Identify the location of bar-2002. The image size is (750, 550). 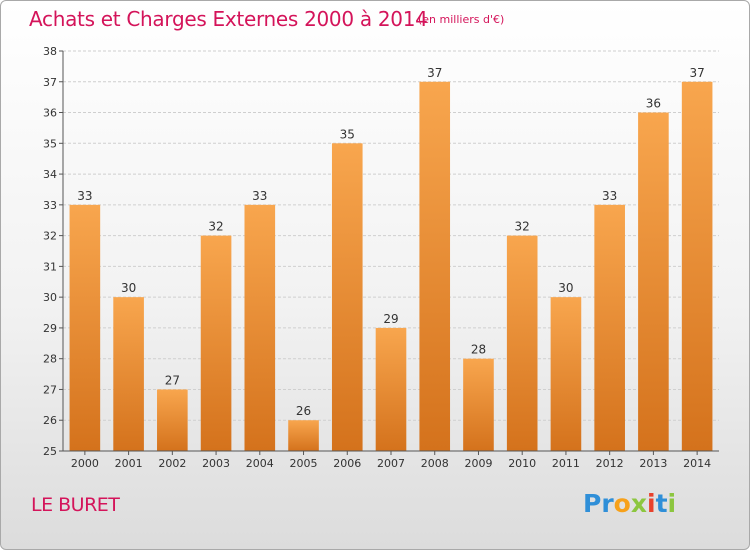
(172, 420).